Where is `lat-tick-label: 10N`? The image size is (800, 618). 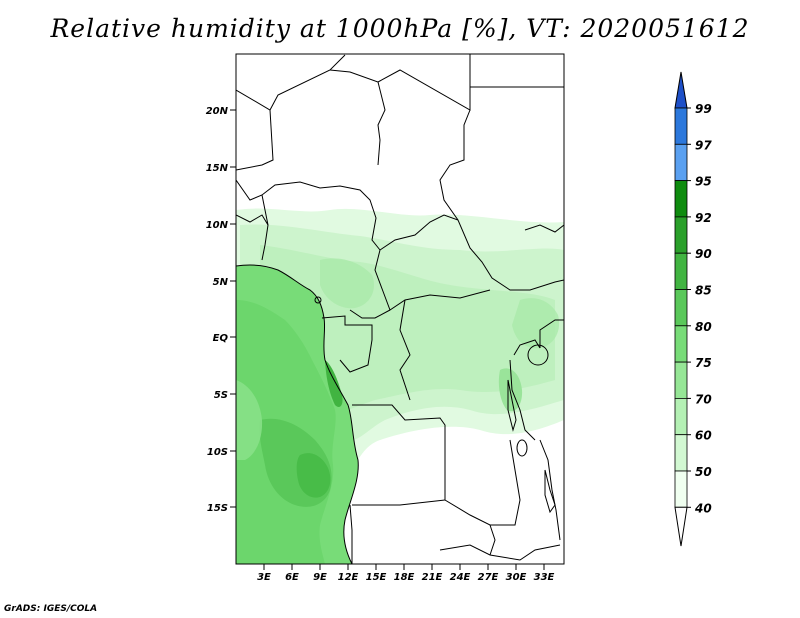
lat-tick-label: 10N is located at coordinates (217, 225).